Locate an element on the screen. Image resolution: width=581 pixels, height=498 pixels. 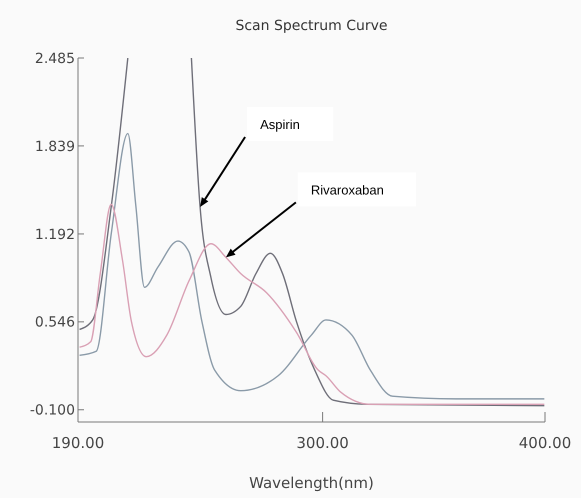
annotation: Rivaroxaban is located at coordinates (347, 190).